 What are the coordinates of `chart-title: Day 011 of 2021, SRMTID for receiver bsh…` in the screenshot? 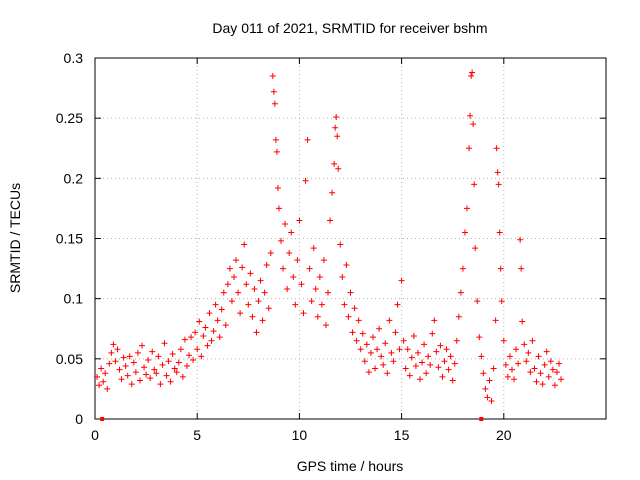 It's located at (349, 28).